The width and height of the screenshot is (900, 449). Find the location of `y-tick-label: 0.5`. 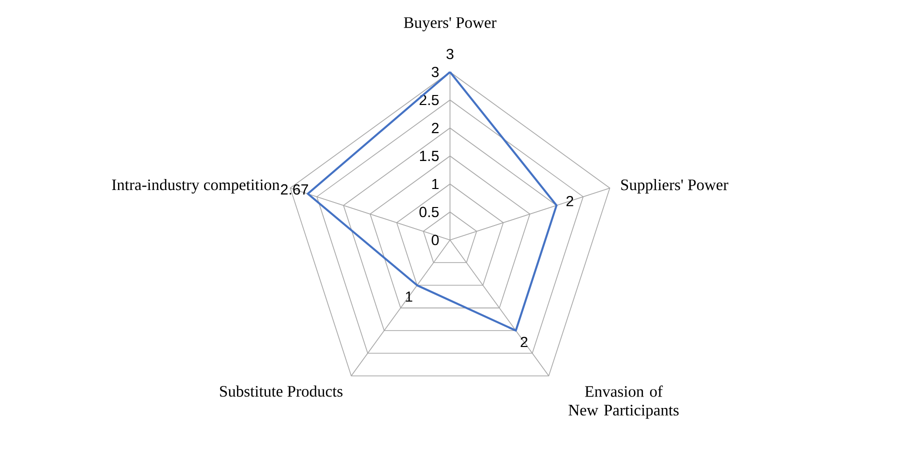

y-tick-label: 0.5 is located at coordinates (429, 212).